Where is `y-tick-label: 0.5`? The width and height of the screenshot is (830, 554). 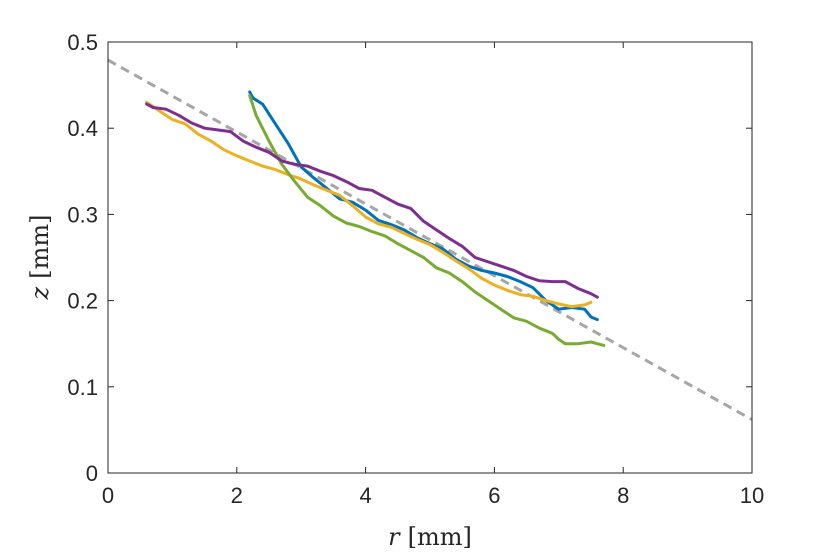
y-tick-label: 0.5 is located at coordinates (82, 42).